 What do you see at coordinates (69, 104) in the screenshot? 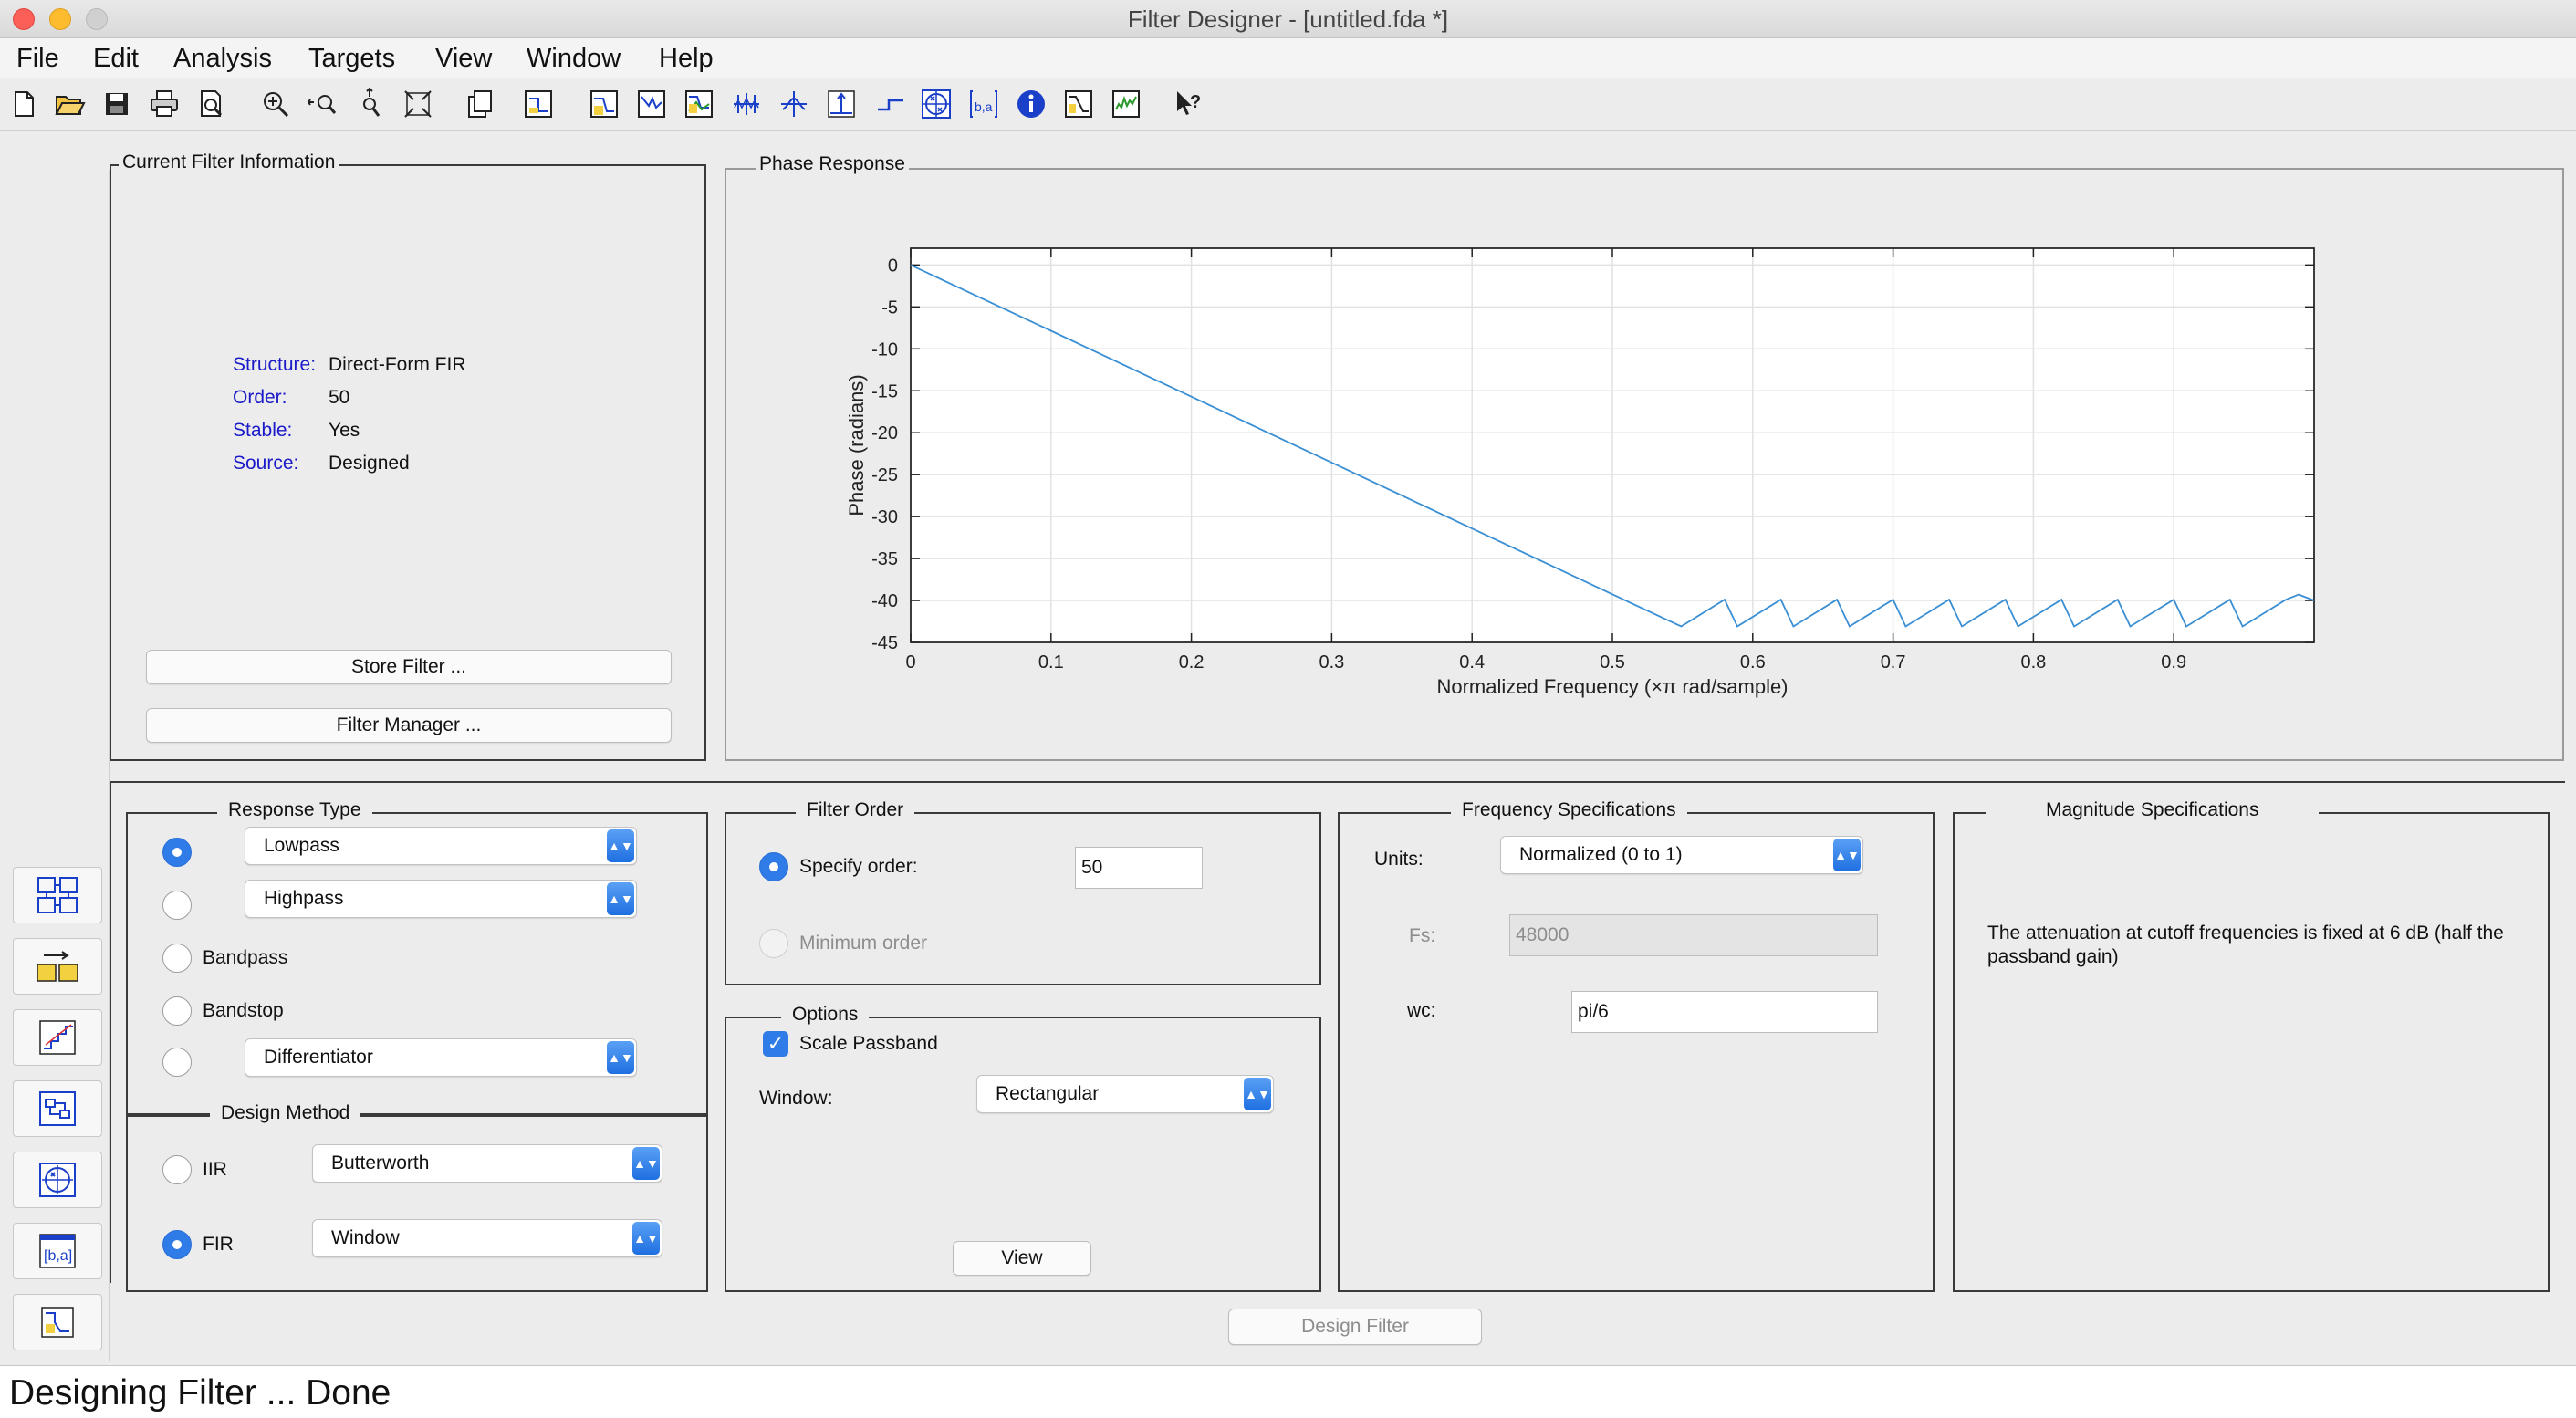
I see `open-icon` at bounding box center [69, 104].